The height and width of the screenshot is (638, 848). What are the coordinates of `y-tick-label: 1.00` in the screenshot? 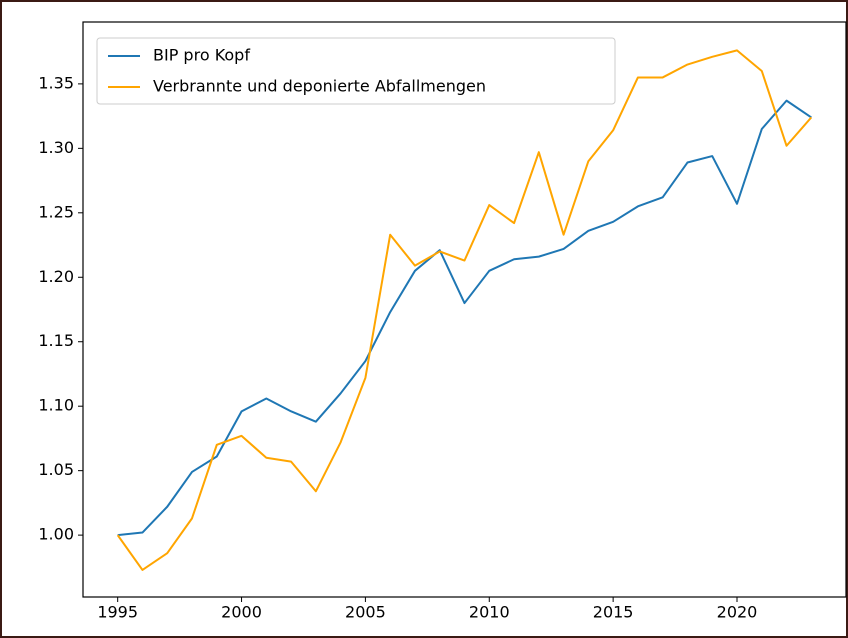 It's located at (56, 534).